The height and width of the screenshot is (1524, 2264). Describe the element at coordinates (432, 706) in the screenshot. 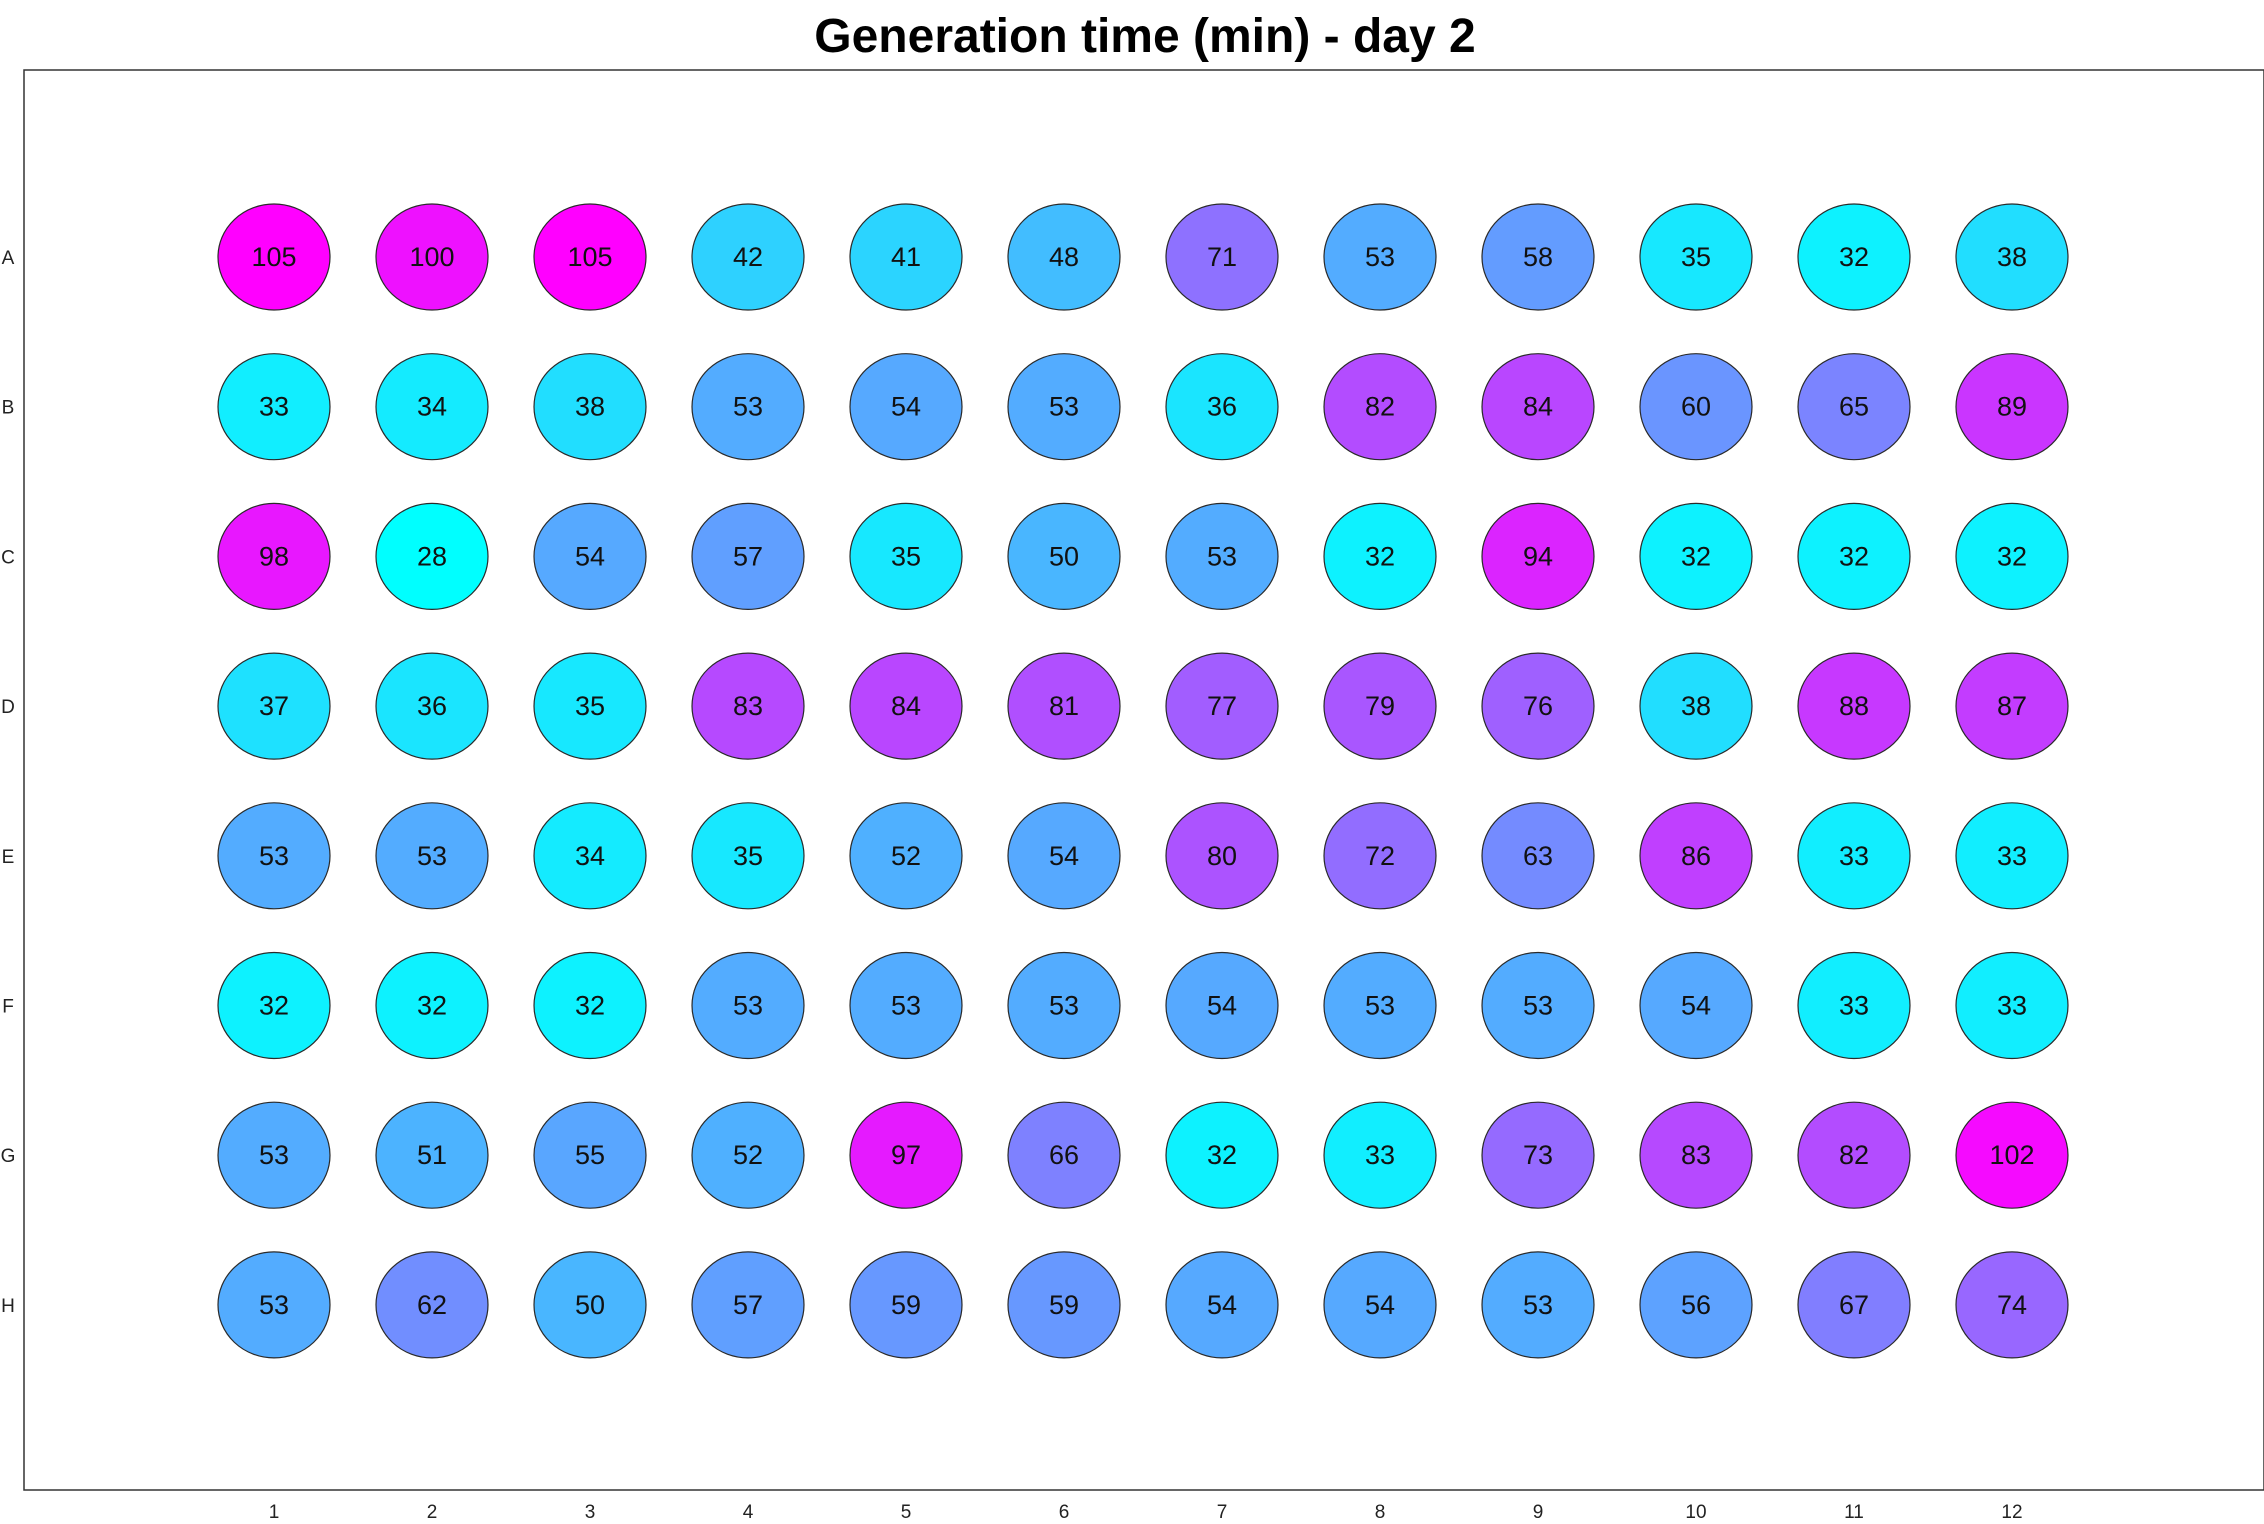

I see `well-D2: 36` at that location.